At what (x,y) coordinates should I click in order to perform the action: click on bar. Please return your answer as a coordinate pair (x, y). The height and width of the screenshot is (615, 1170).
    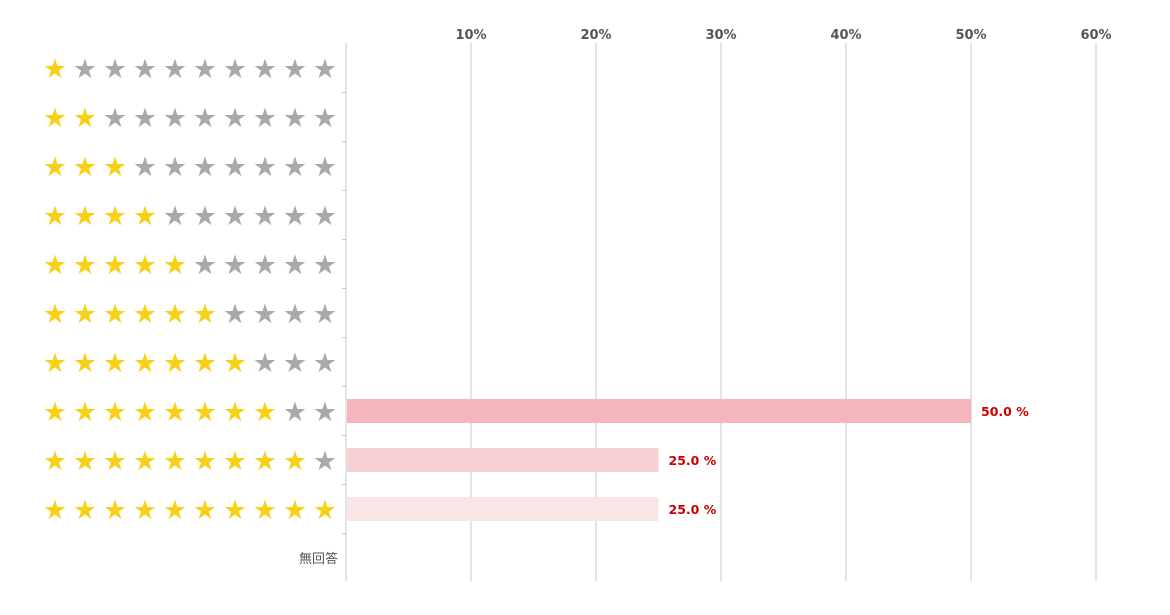
    Looking at the image, I should click on (659, 411).